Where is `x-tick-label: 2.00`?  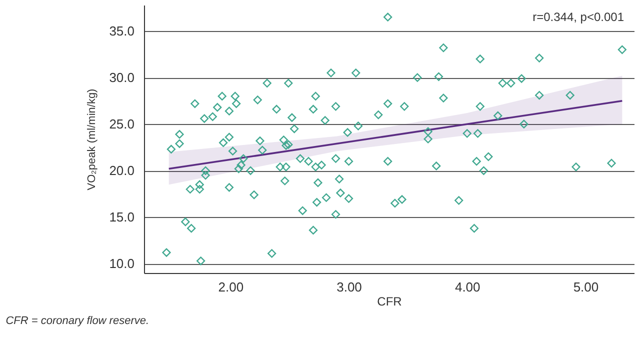 x-tick-label: 2.00 is located at coordinates (231, 287).